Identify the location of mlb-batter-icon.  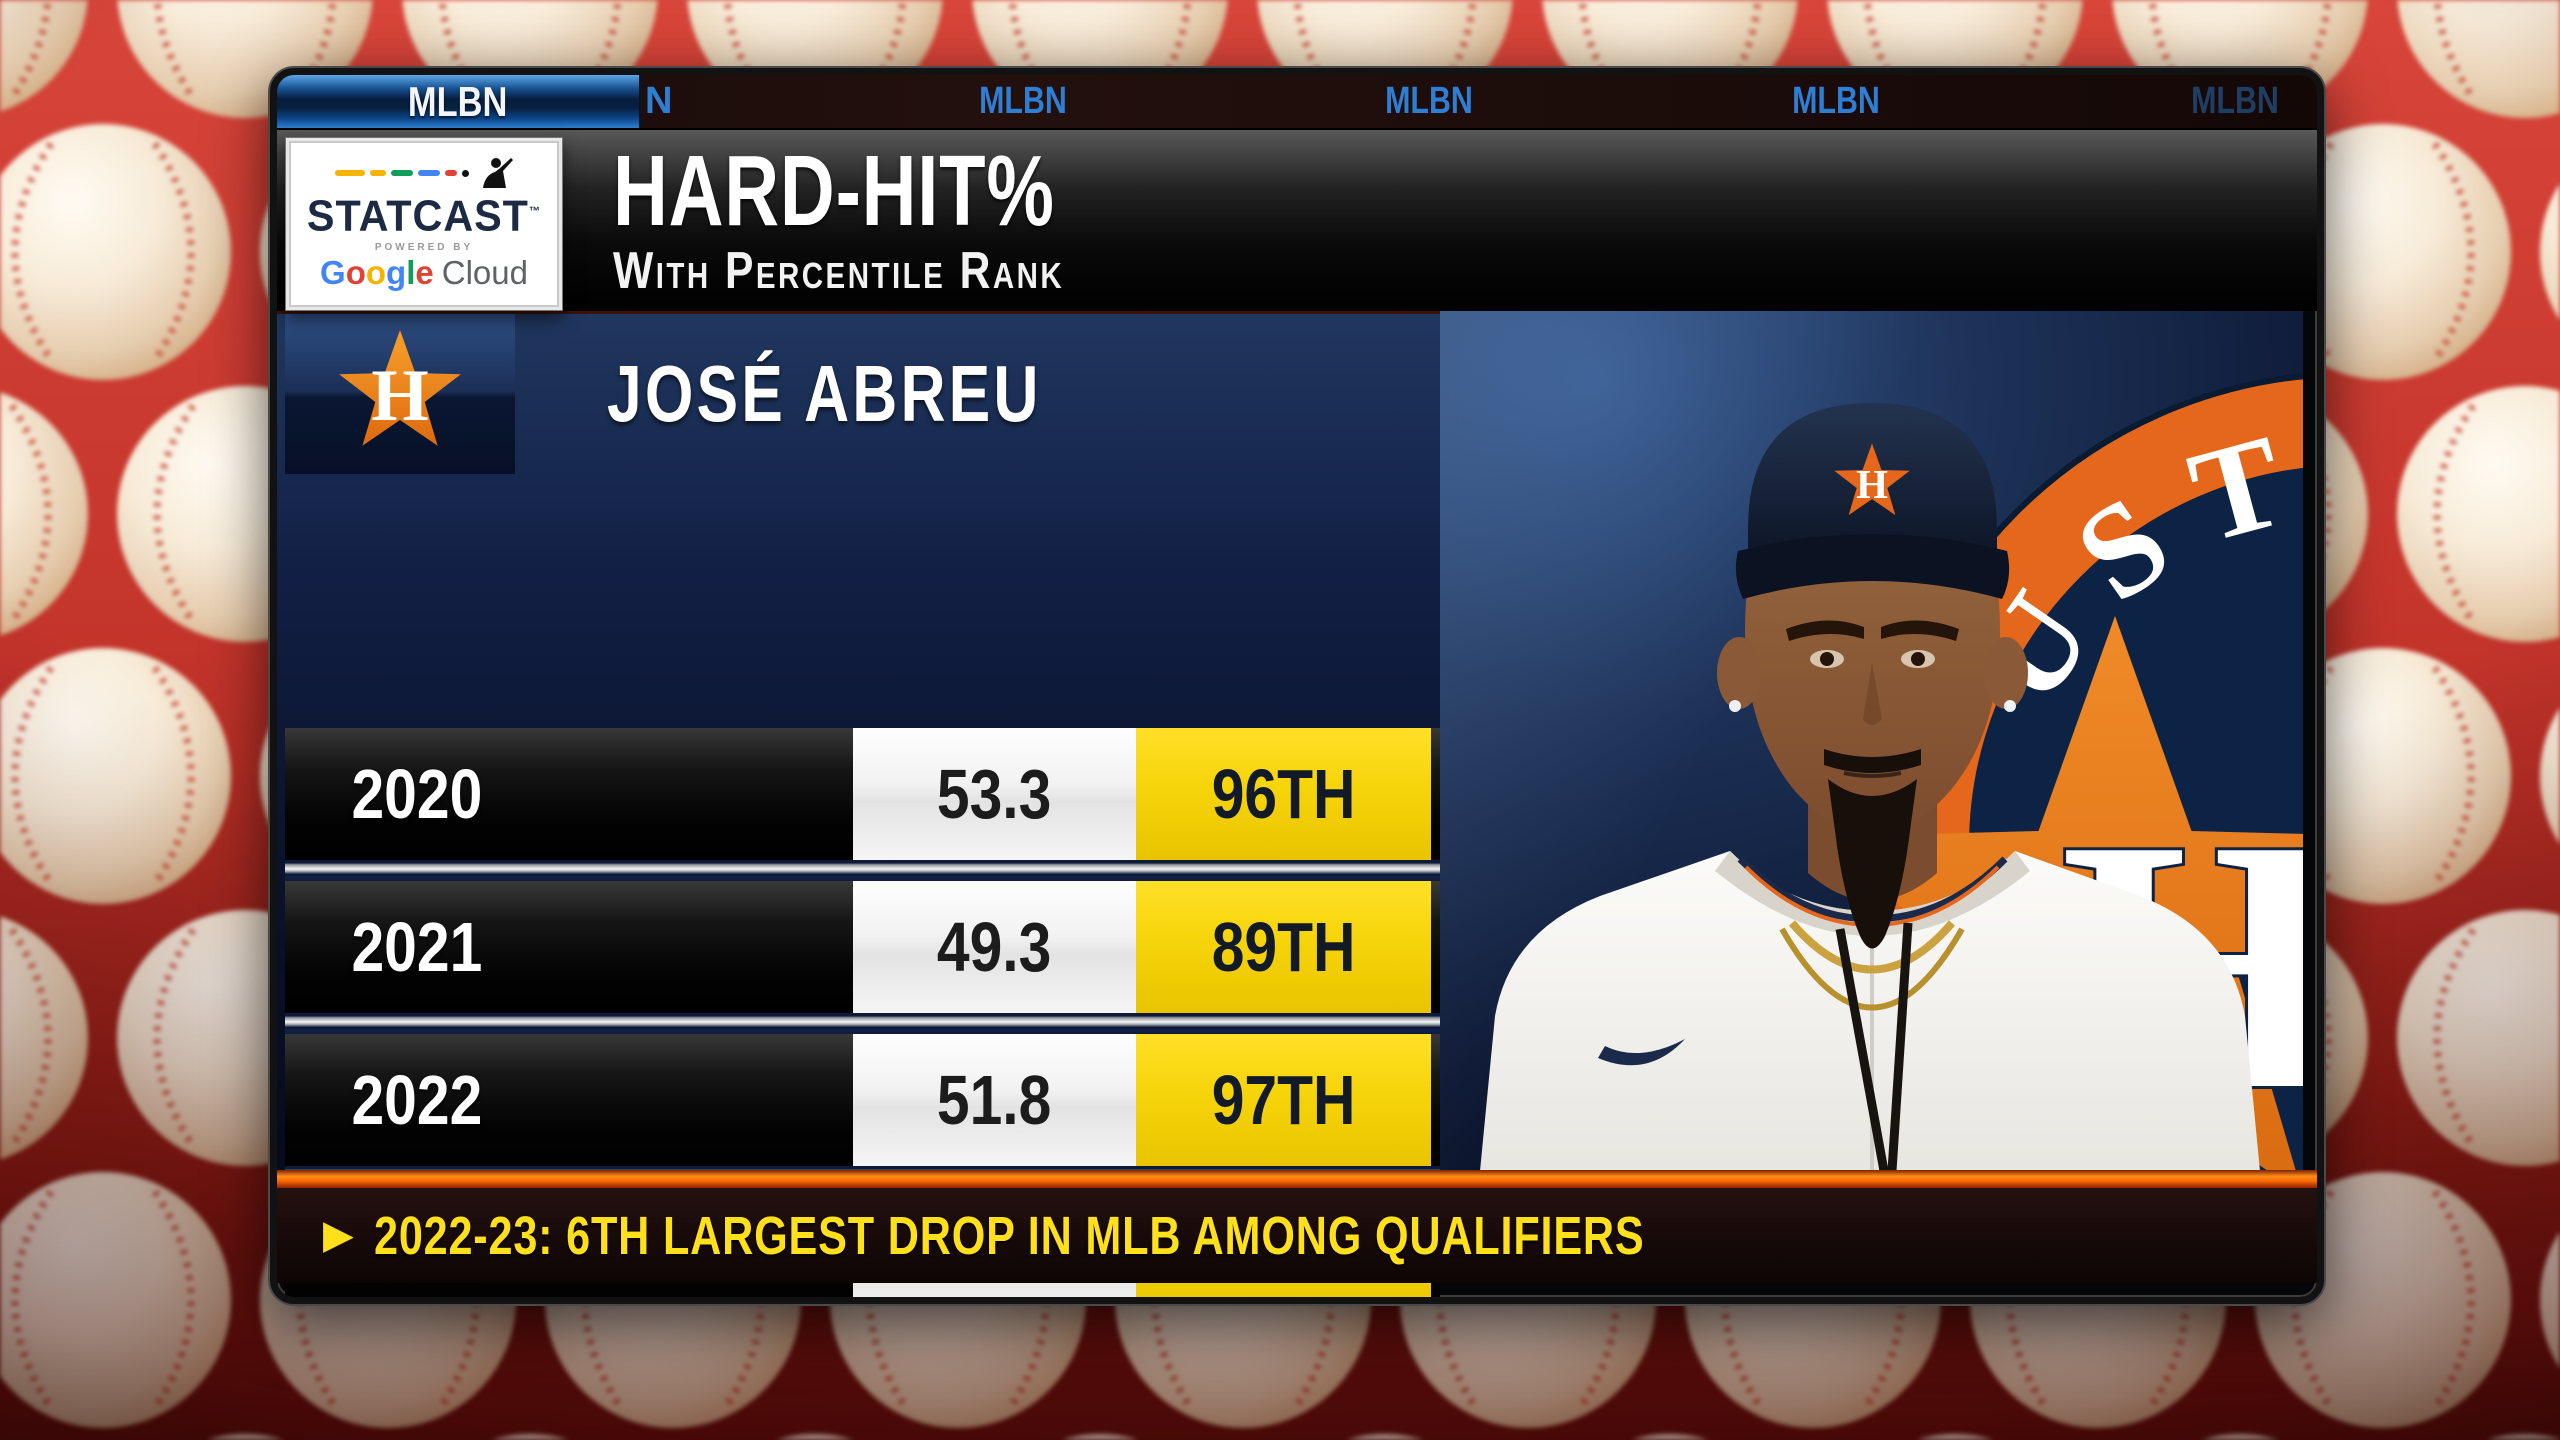
(497, 173).